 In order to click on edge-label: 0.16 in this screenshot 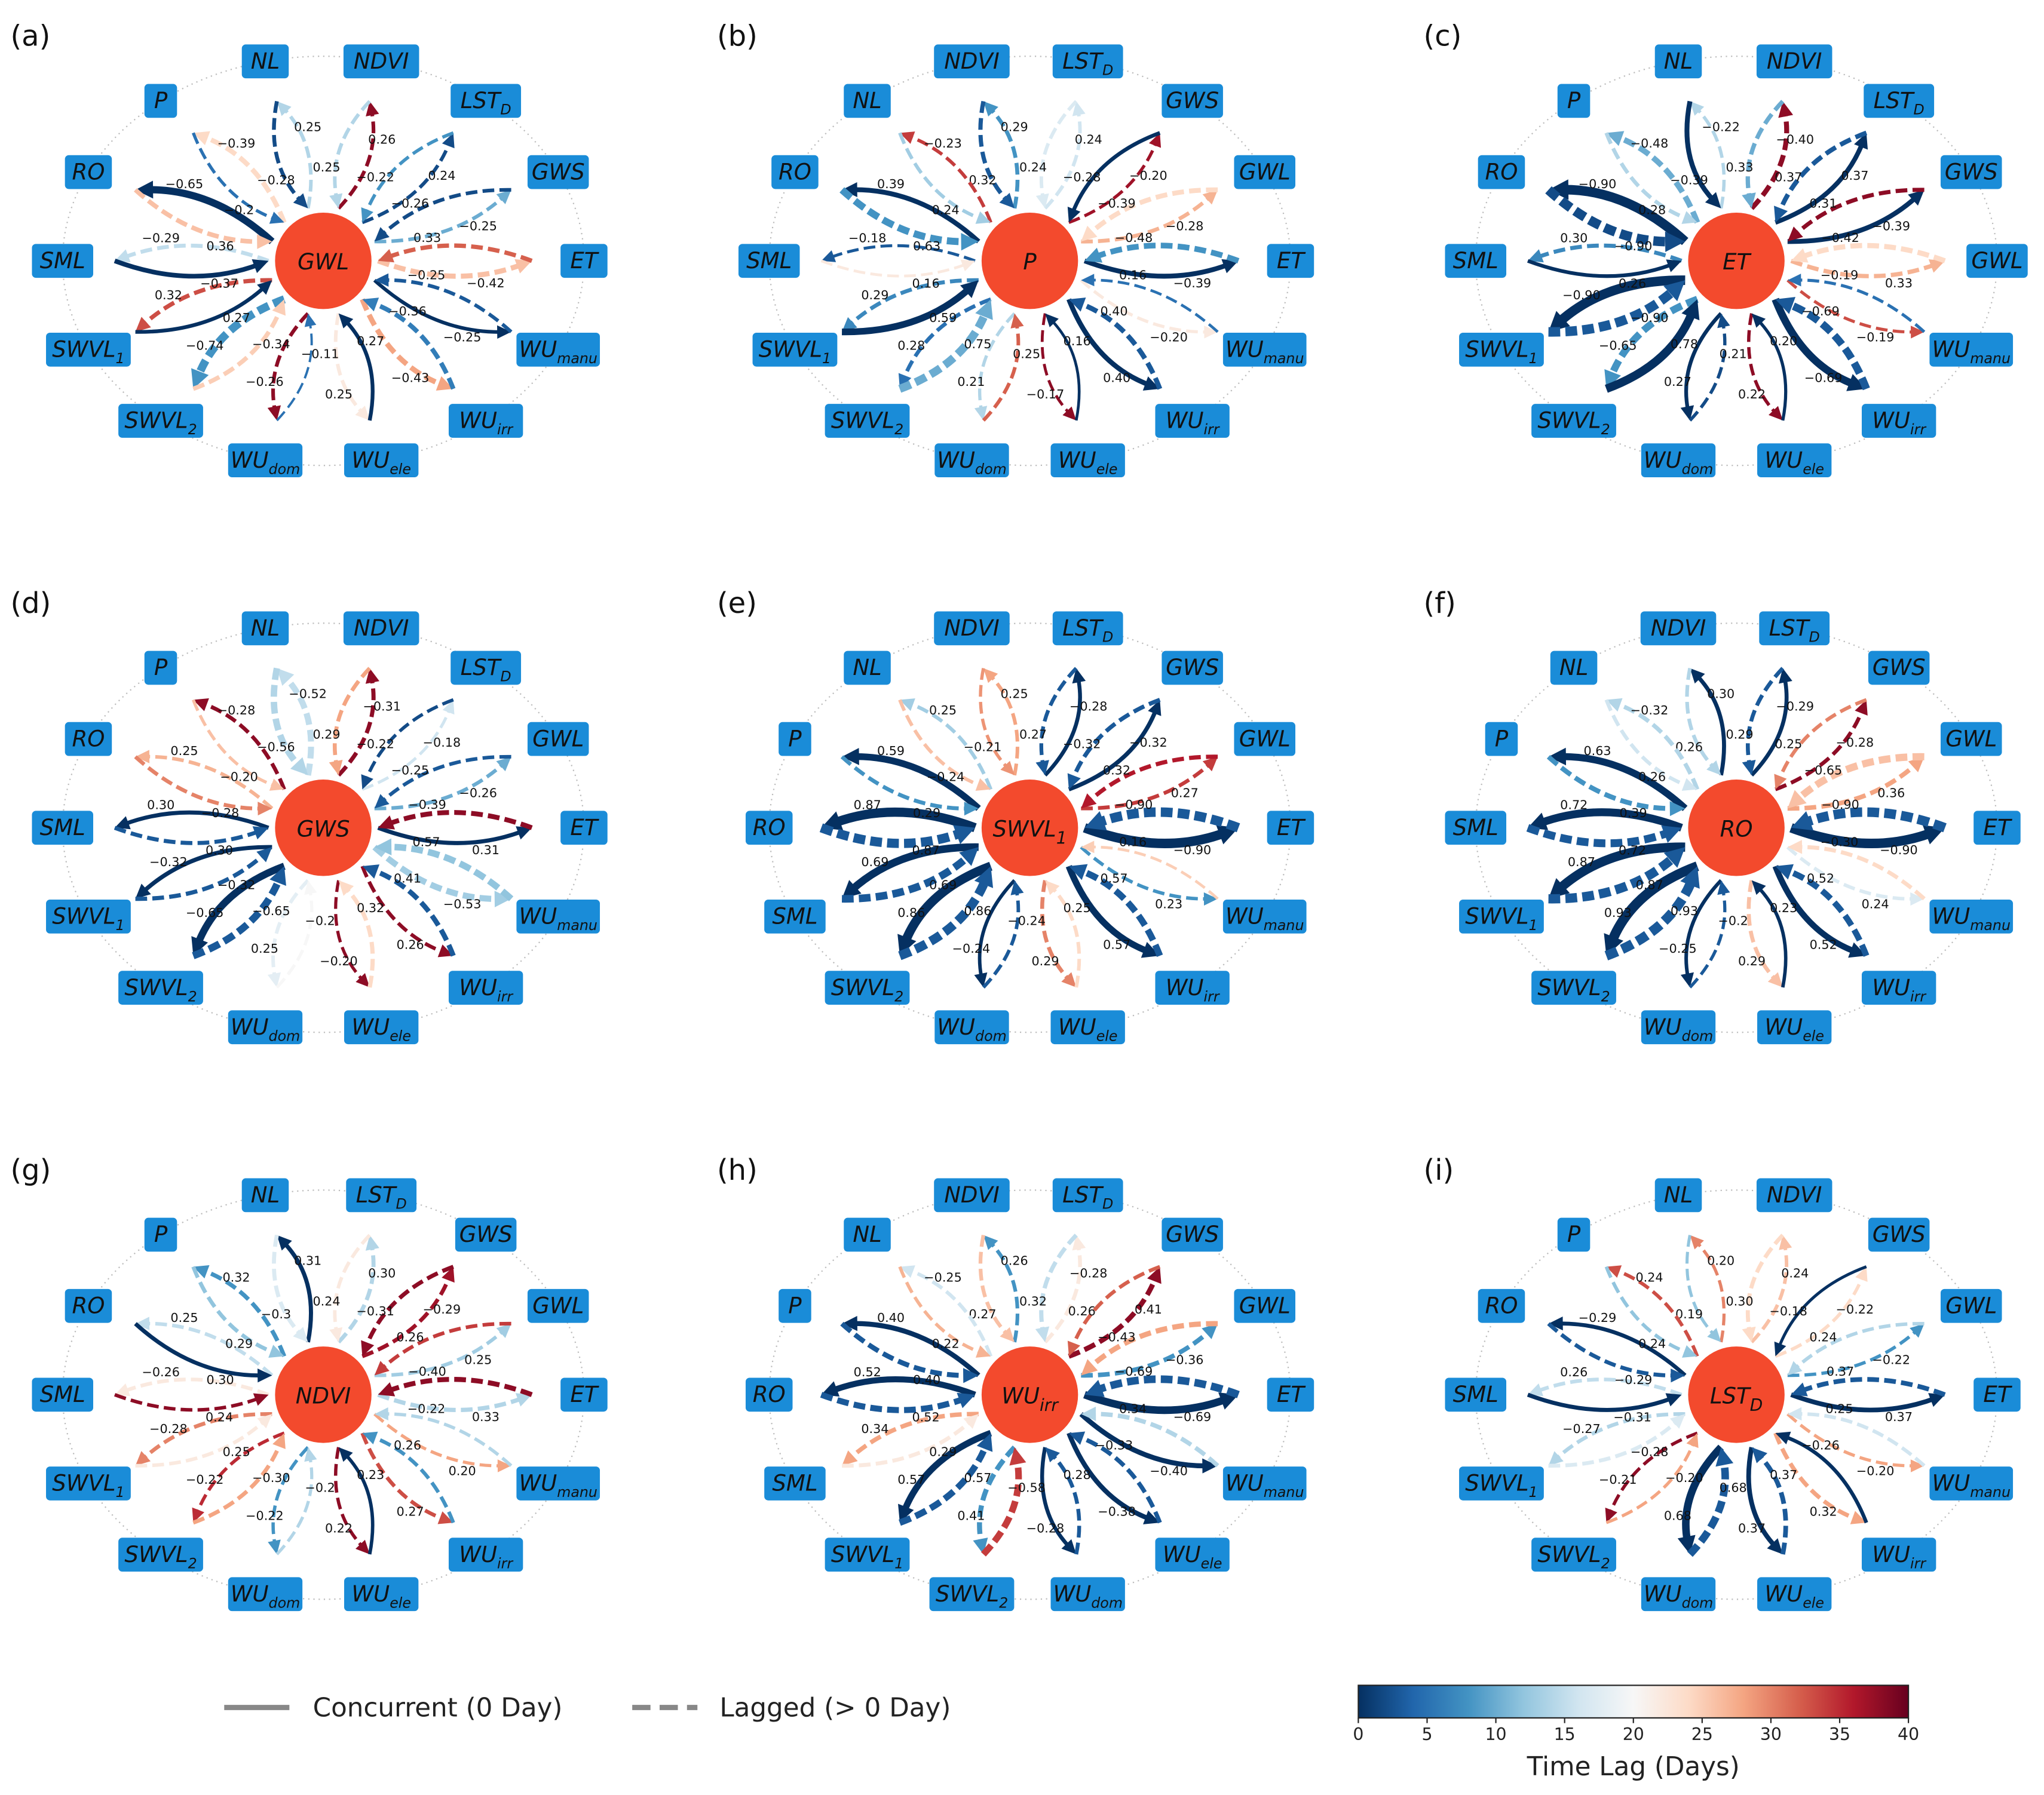, I will do `click(1077, 341)`.